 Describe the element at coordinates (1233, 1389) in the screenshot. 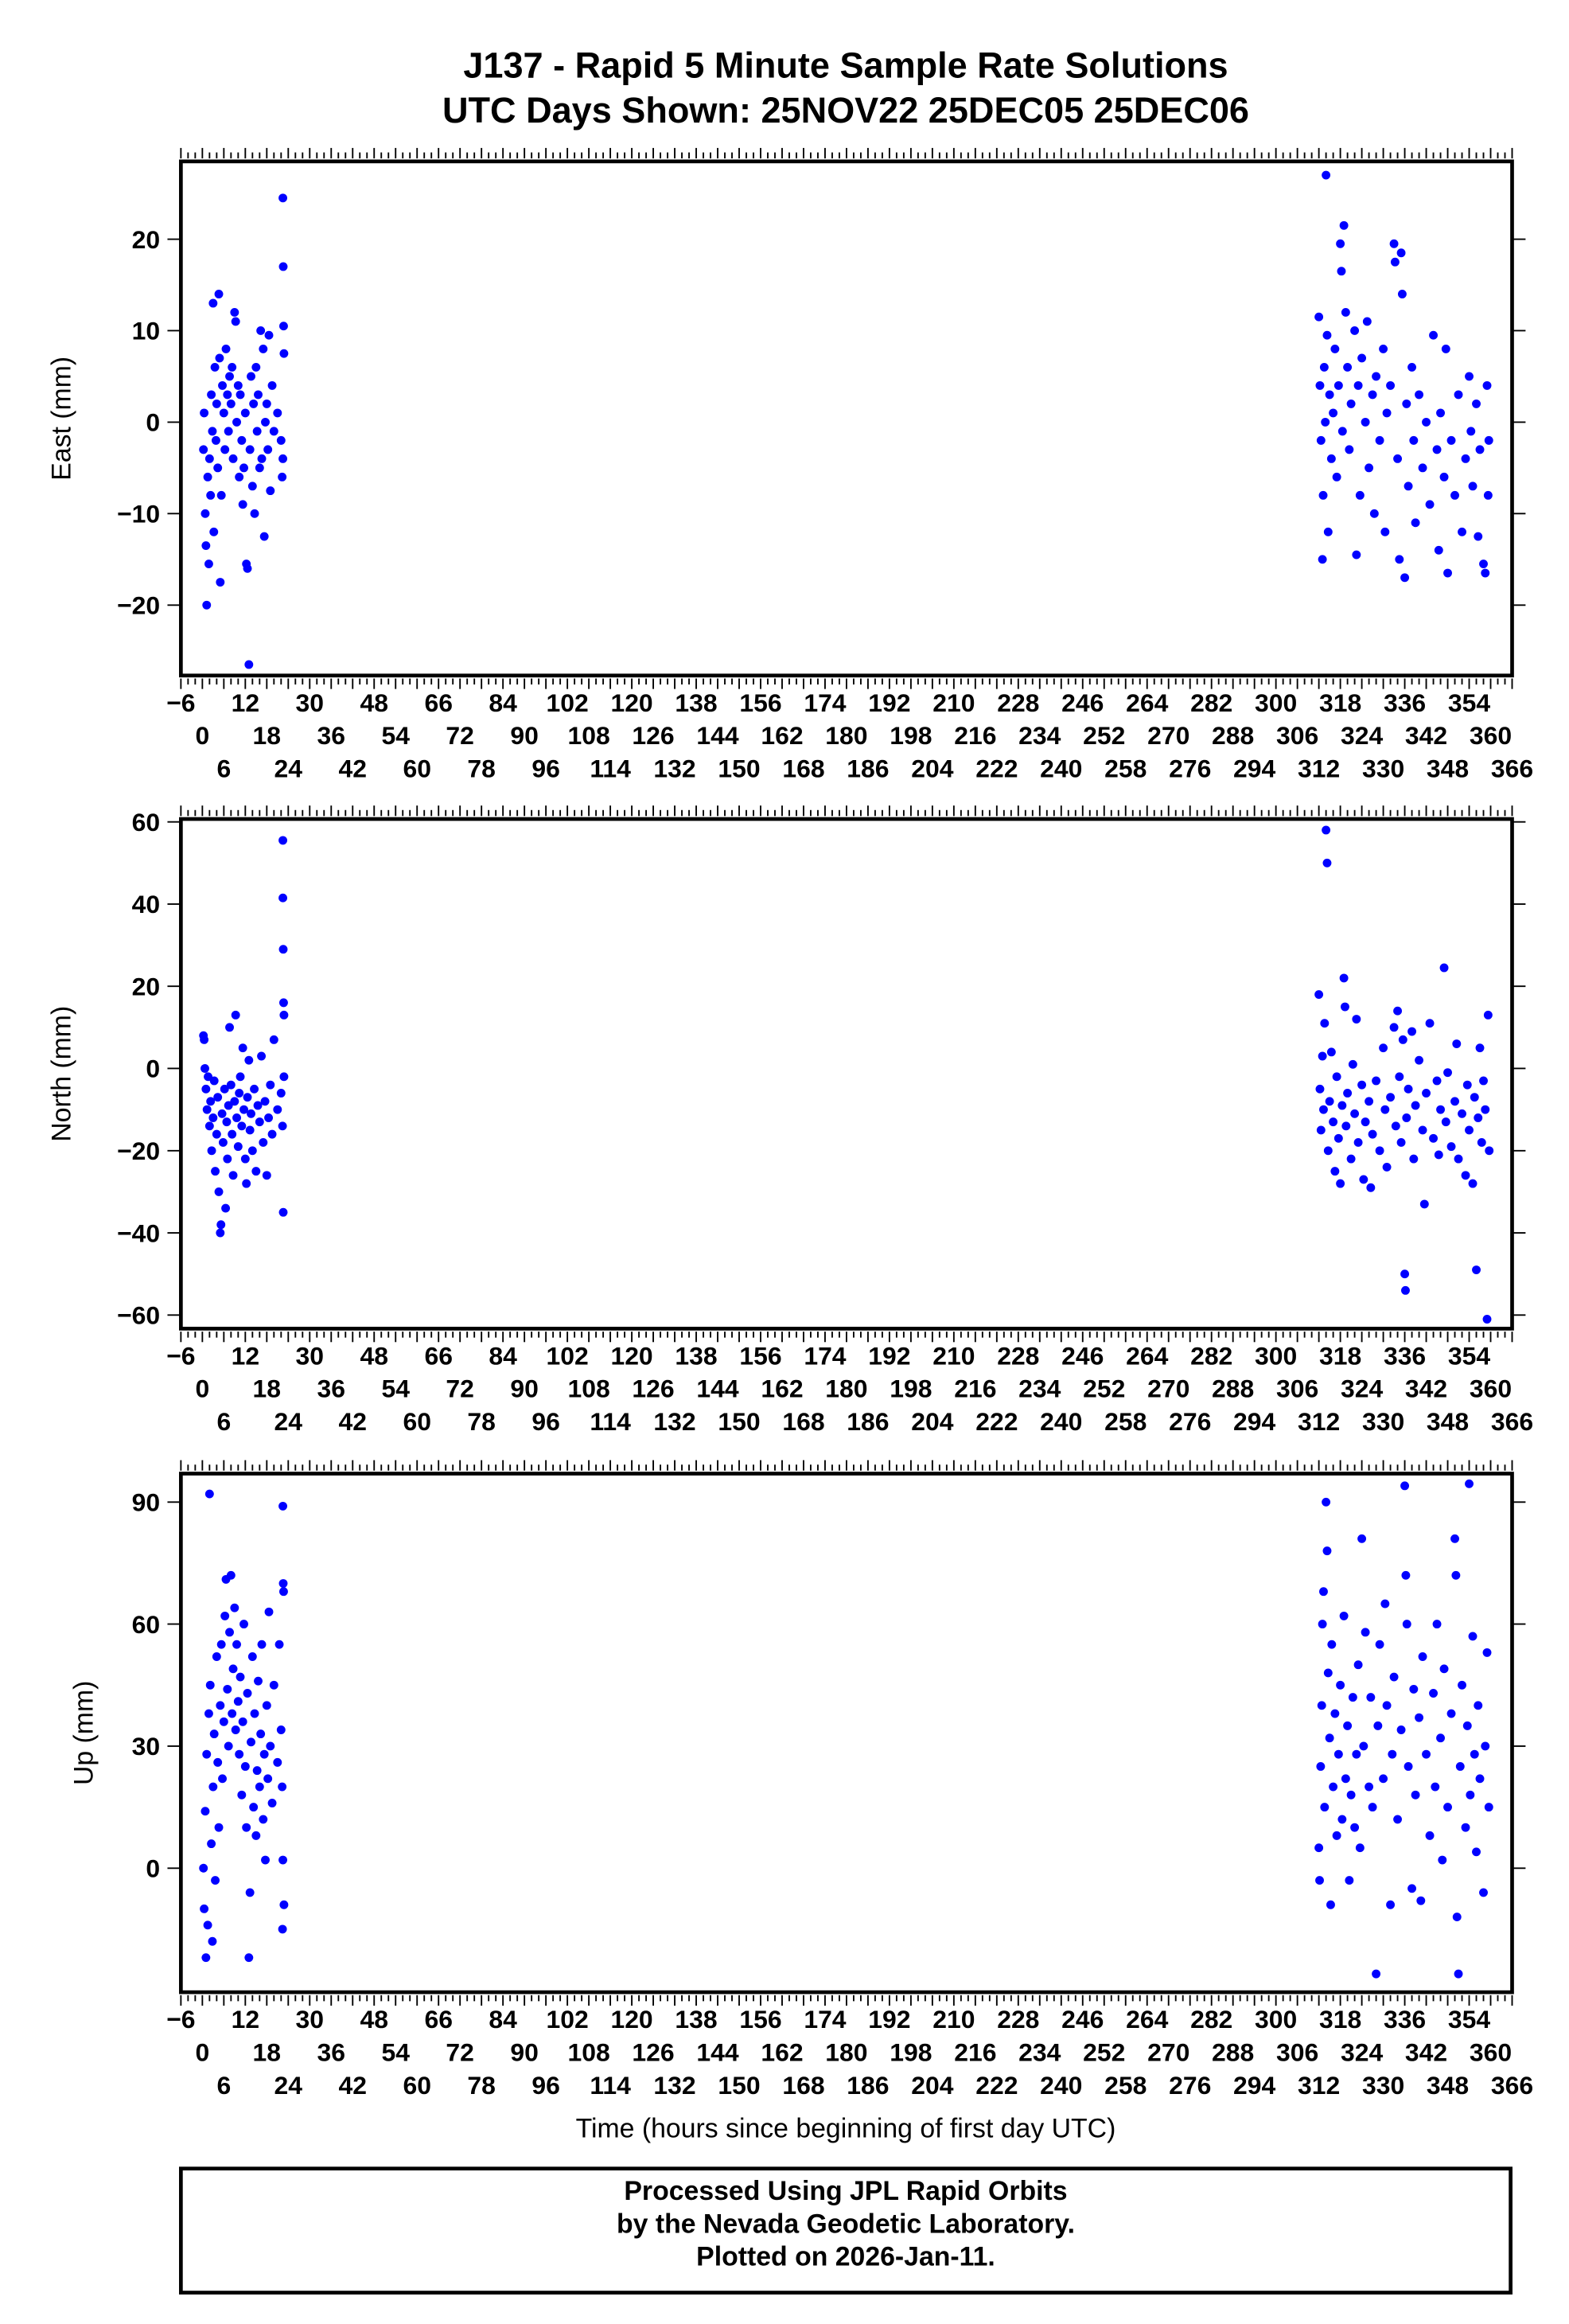

I see `x-tick-label: 288` at that location.